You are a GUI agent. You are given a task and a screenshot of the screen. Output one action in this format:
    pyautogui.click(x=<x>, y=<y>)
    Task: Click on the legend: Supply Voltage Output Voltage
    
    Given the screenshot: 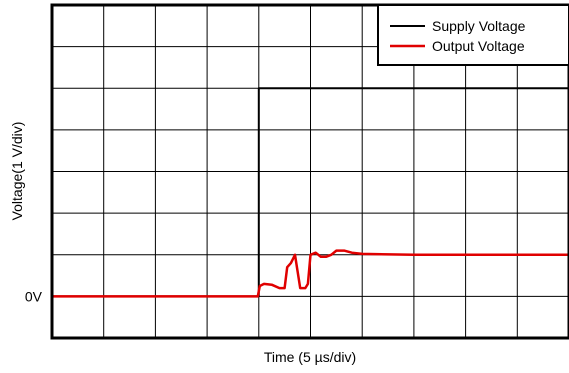 What is the action you would take?
    pyautogui.click(x=473, y=35)
    